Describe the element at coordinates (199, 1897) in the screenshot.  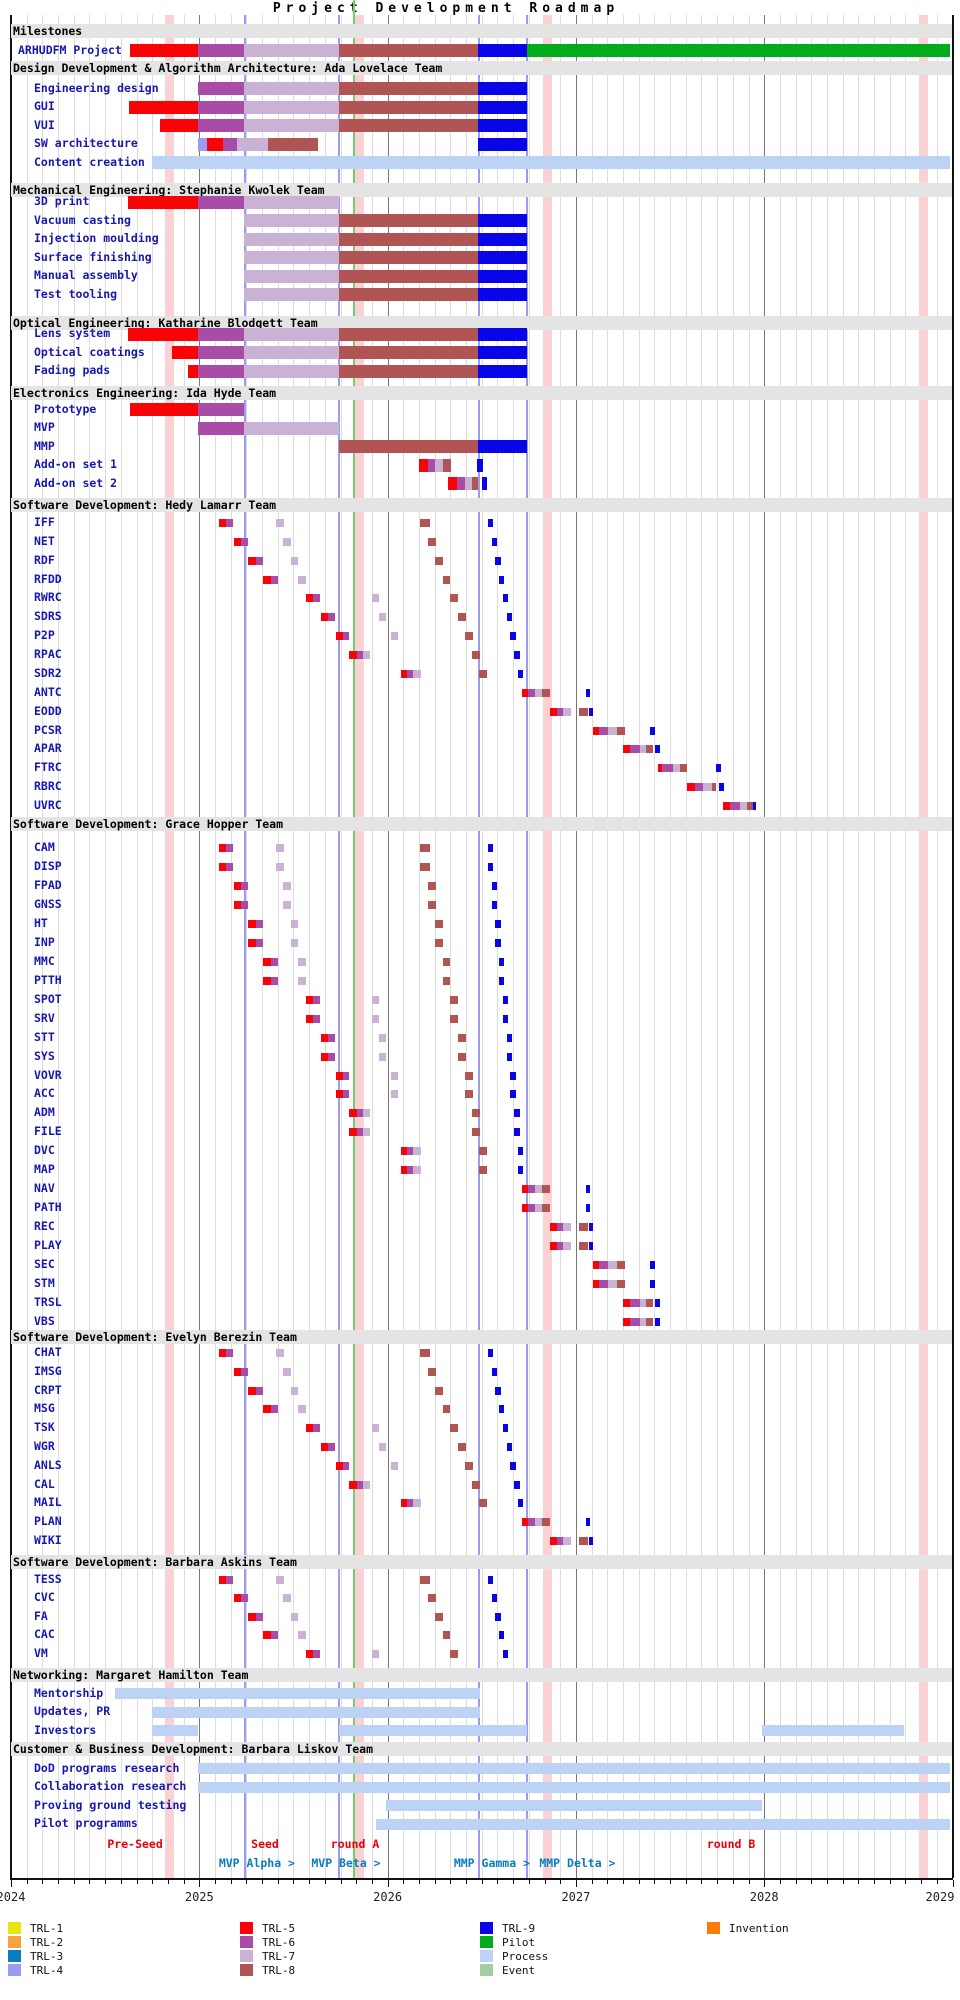
I see `year-label: 2025` at that location.